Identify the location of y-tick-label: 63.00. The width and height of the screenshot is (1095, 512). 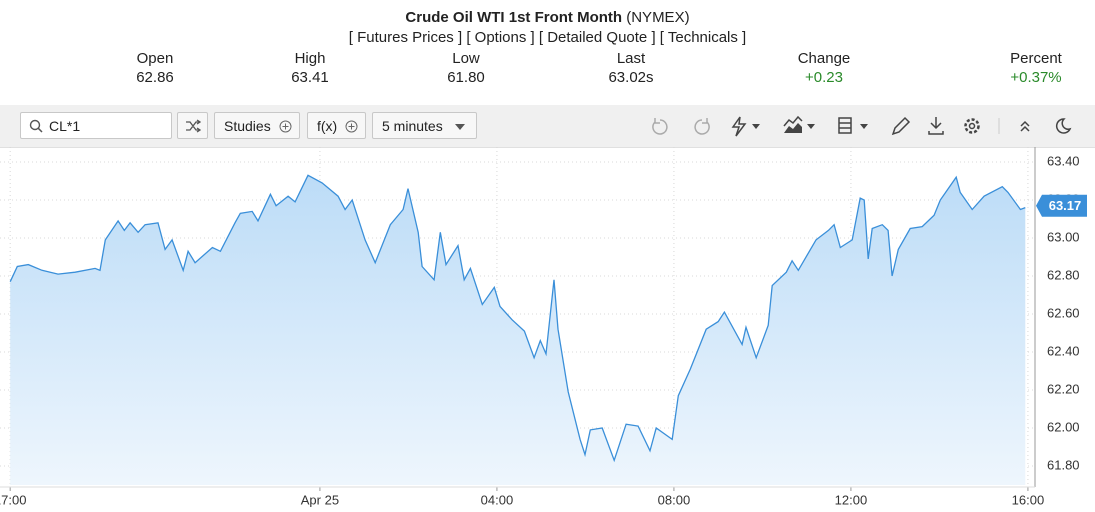
(1063, 236).